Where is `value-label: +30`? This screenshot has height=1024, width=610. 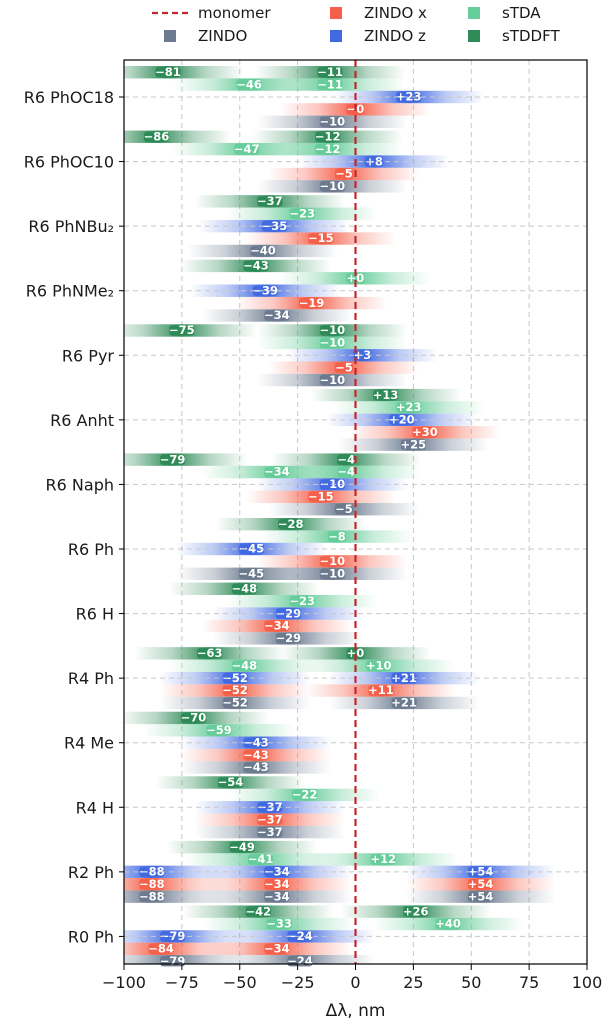 value-label: +30 is located at coordinates (425, 432).